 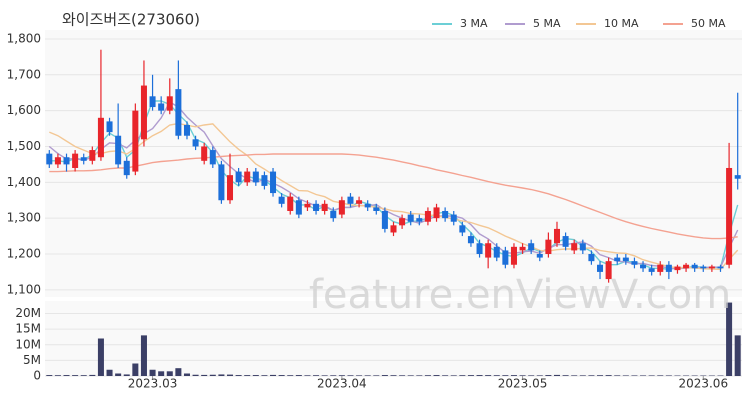 I want to click on y-tick-label: 1,800, so click(x=24, y=38).